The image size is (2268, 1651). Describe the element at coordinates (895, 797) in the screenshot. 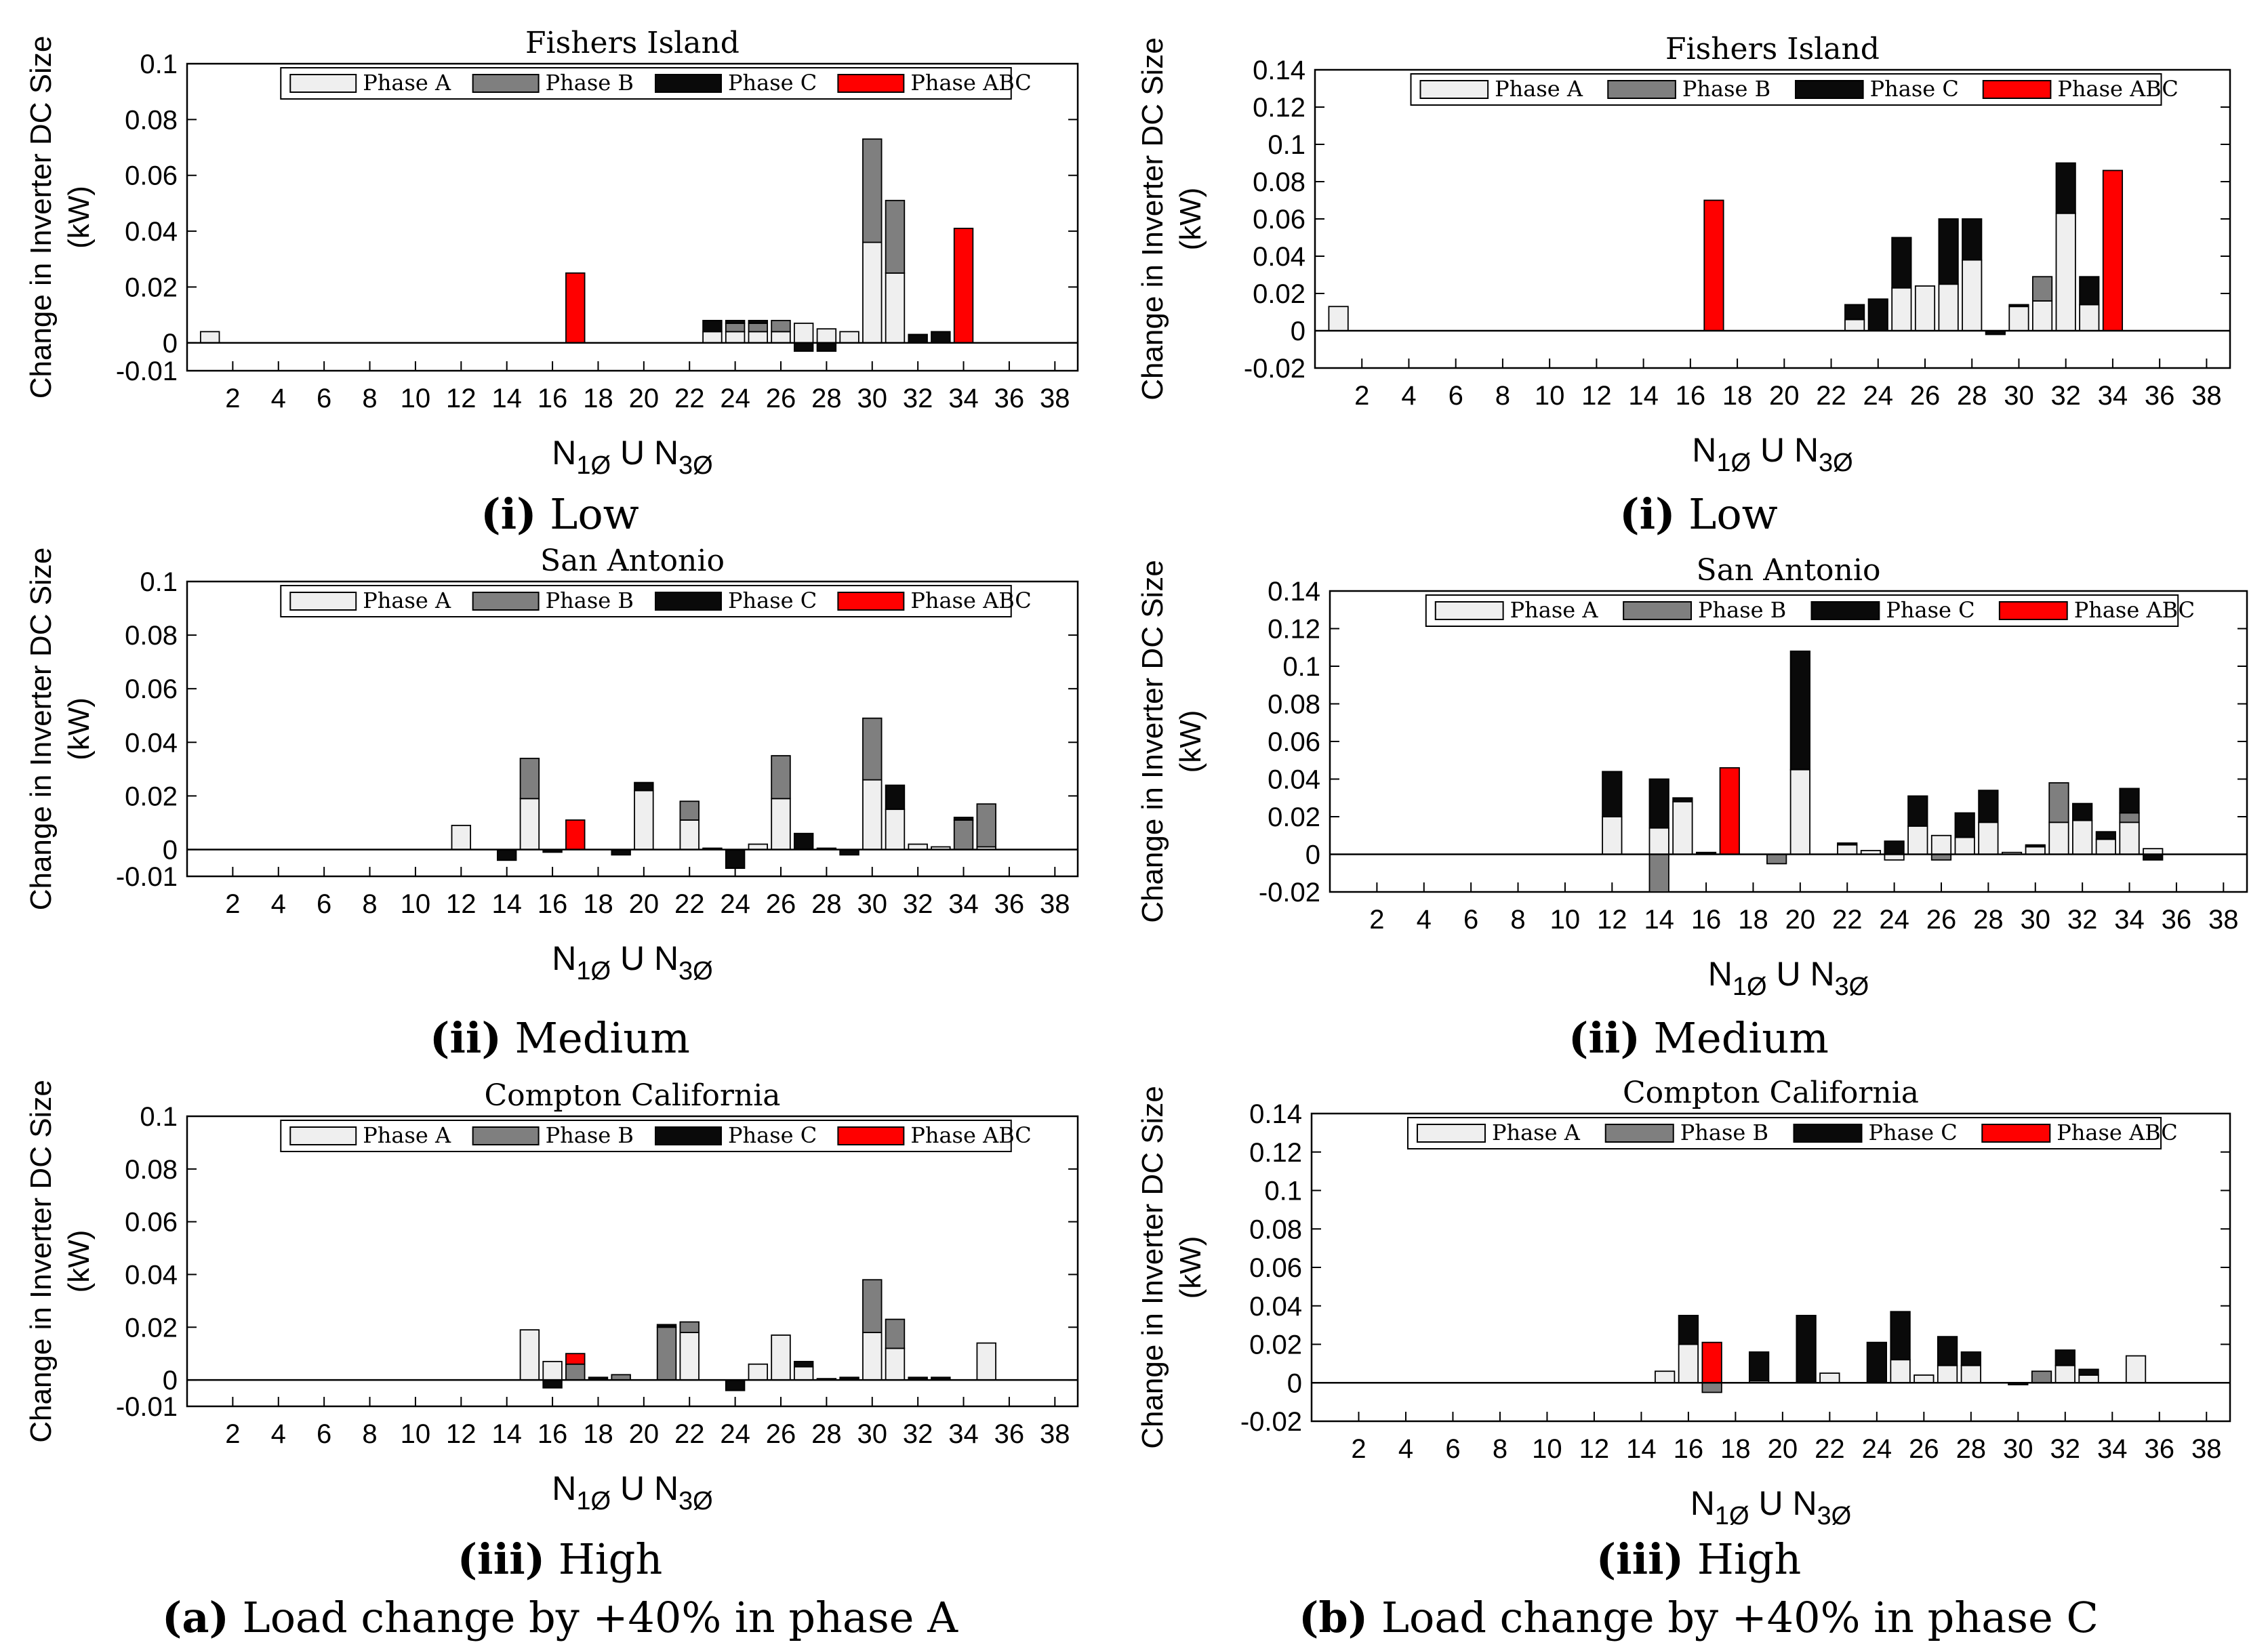

I see `bar-n31-phase-c` at that location.